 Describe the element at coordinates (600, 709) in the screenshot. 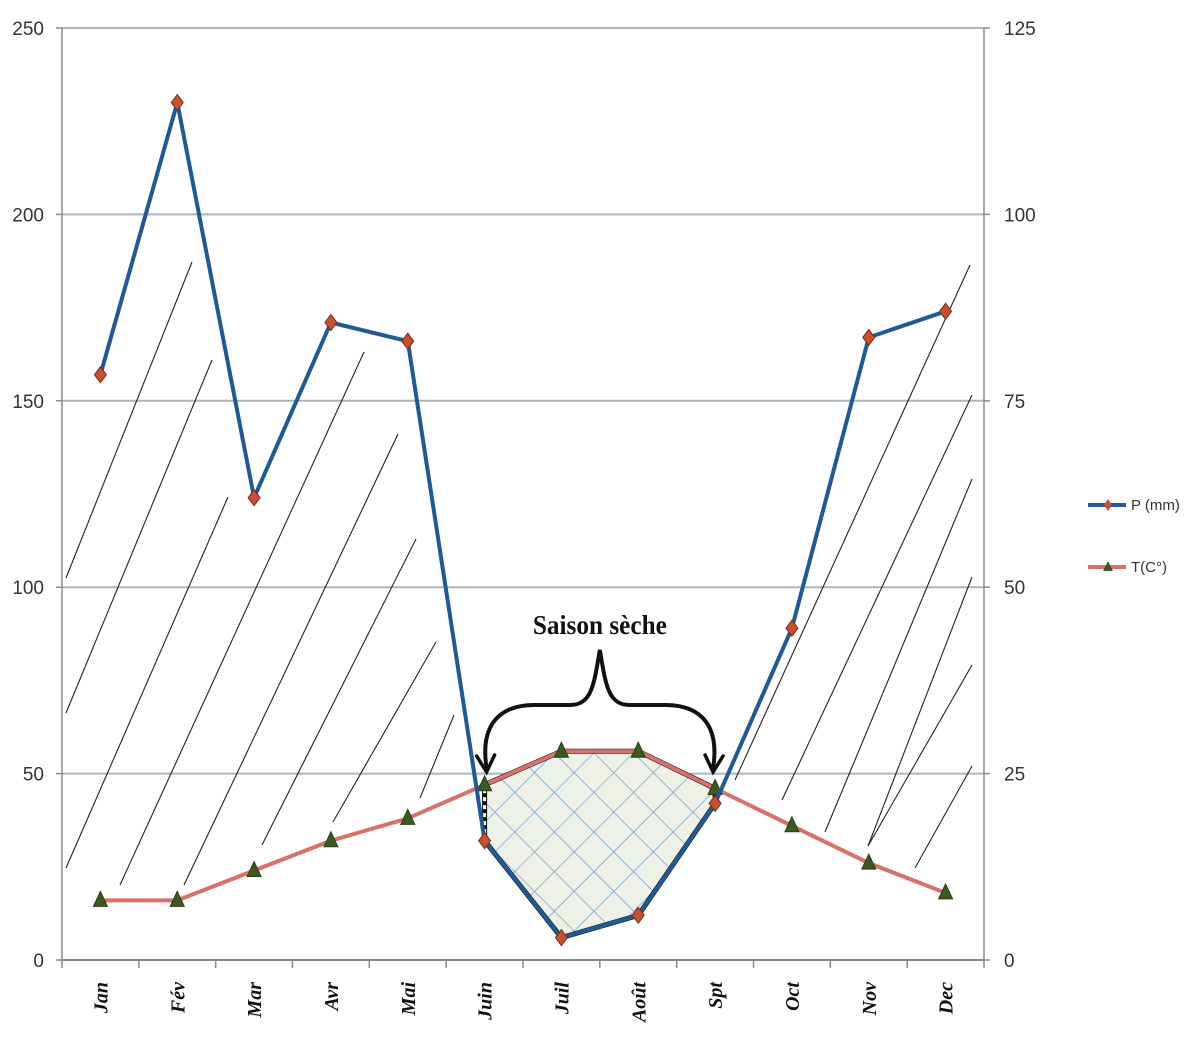

I see `brace-path` at that location.